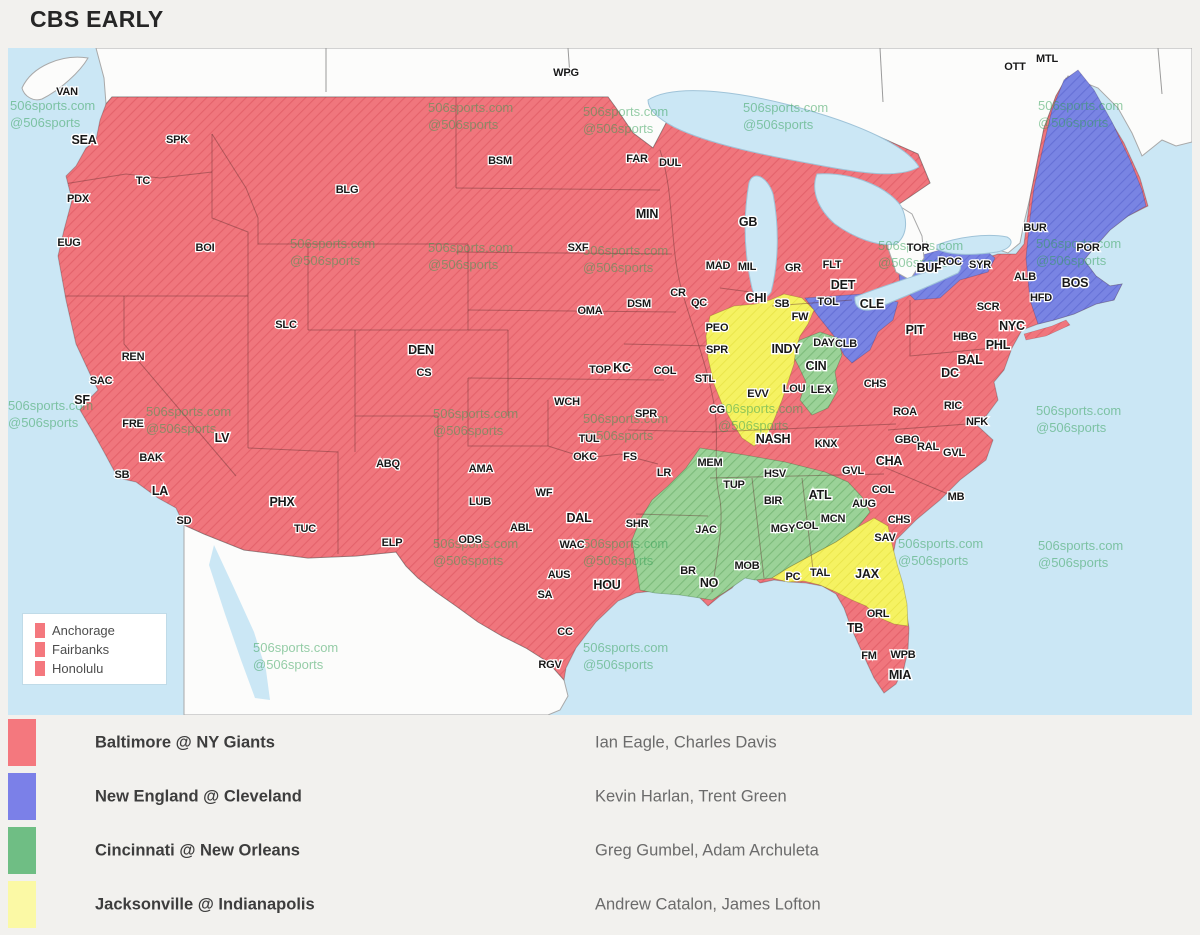  I want to click on lake-superior, so click(783, 132).